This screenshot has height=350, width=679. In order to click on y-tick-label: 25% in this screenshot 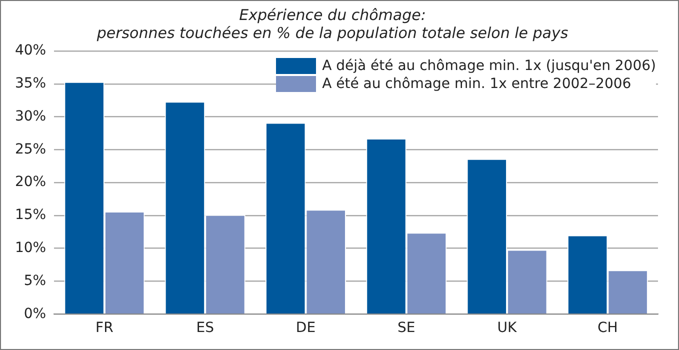, I will do `click(30, 149)`.